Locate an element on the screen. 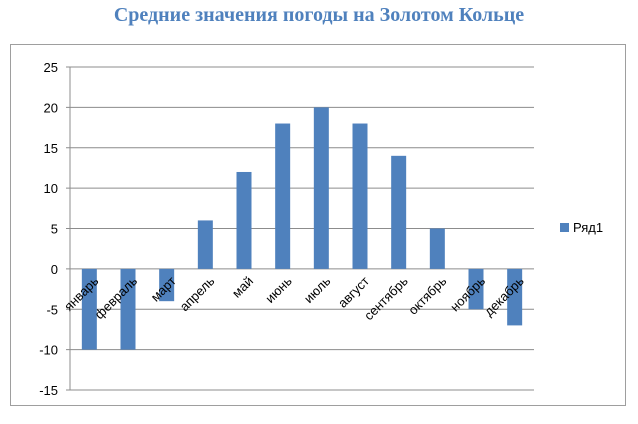 The width and height of the screenshot is (638, 424). x-tick-label: июль is located at coordinates (317, 289).